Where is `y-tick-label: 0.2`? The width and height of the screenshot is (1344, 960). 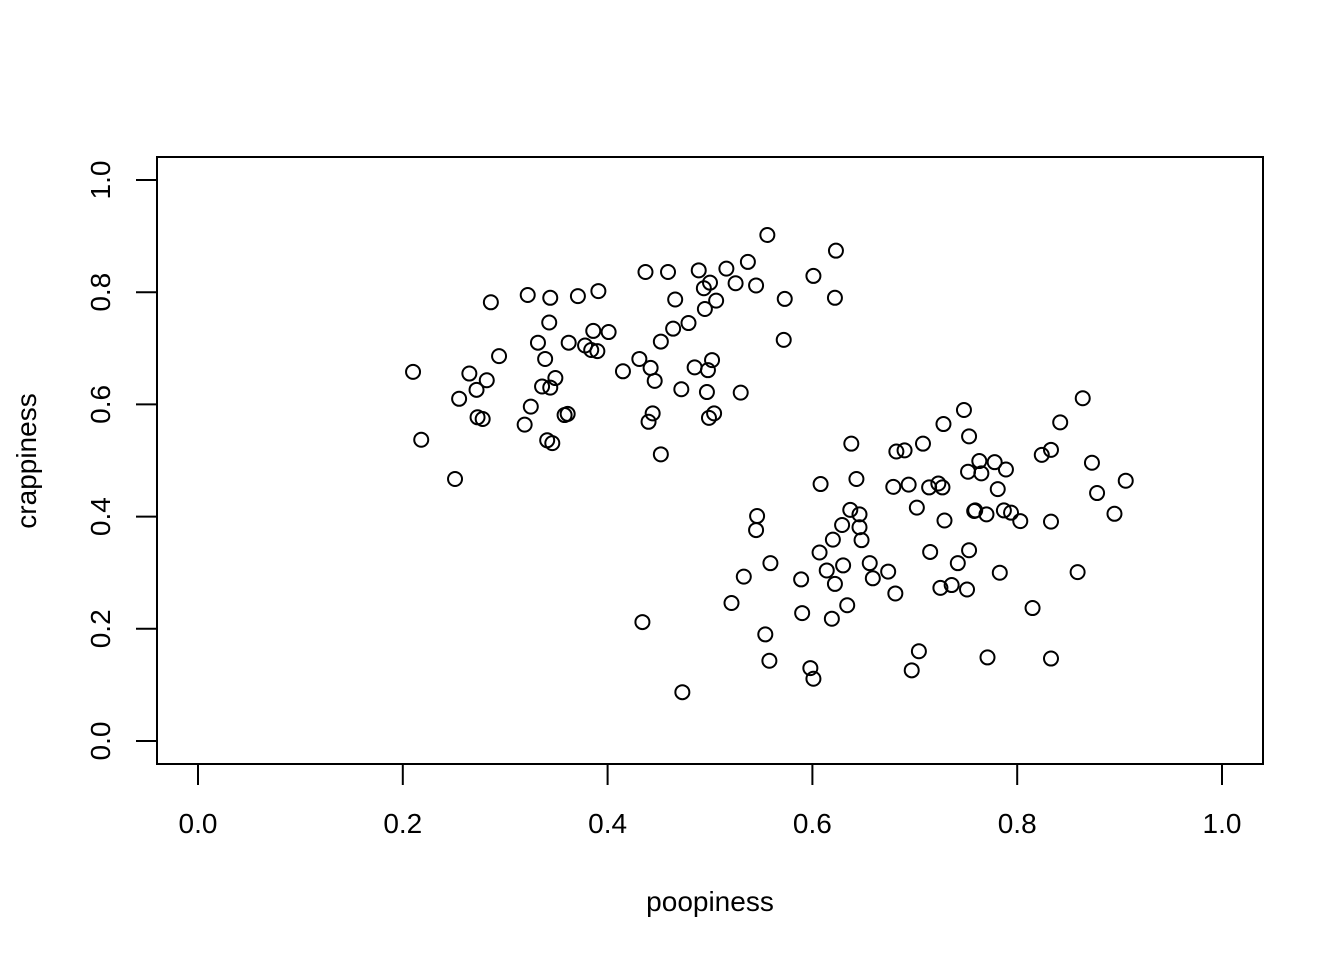 y-tick-label: 0.2 is located at coordinates (100, 628).